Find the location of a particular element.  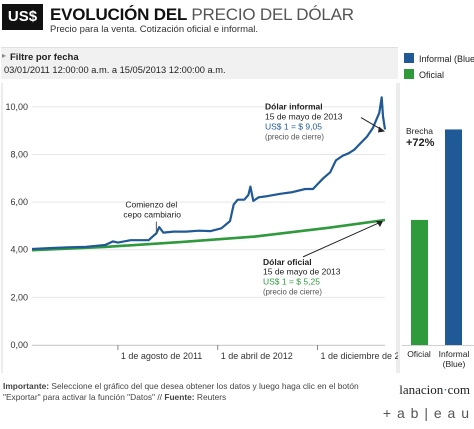

tableau-logo: + a b | e a u is located at coordinates (426, 413).